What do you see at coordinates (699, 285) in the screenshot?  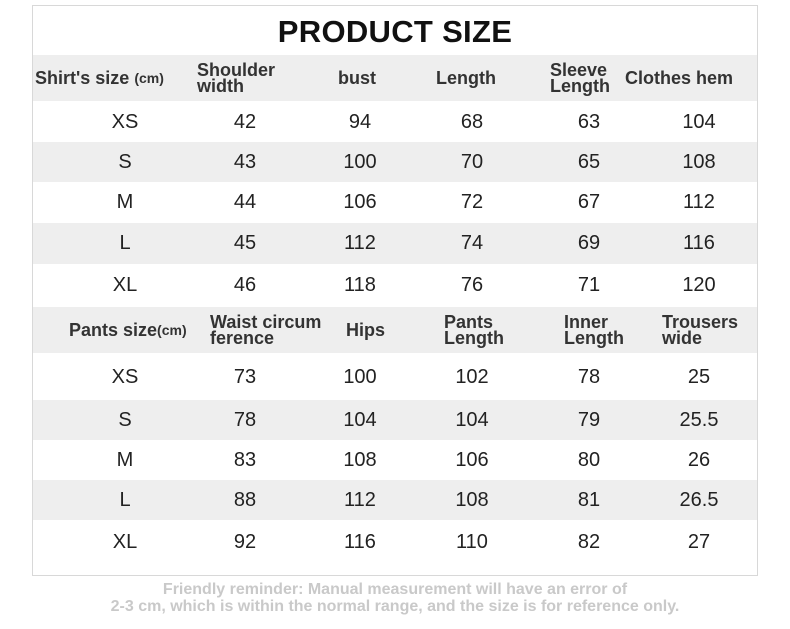 I see `shirt-cell: 120` at bounding box center [699, 285].